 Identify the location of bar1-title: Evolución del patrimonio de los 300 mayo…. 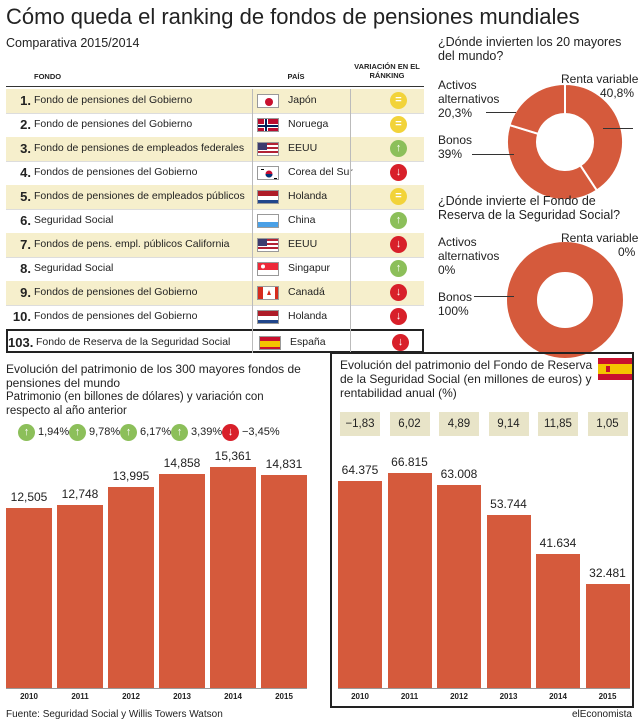
(153, 376).